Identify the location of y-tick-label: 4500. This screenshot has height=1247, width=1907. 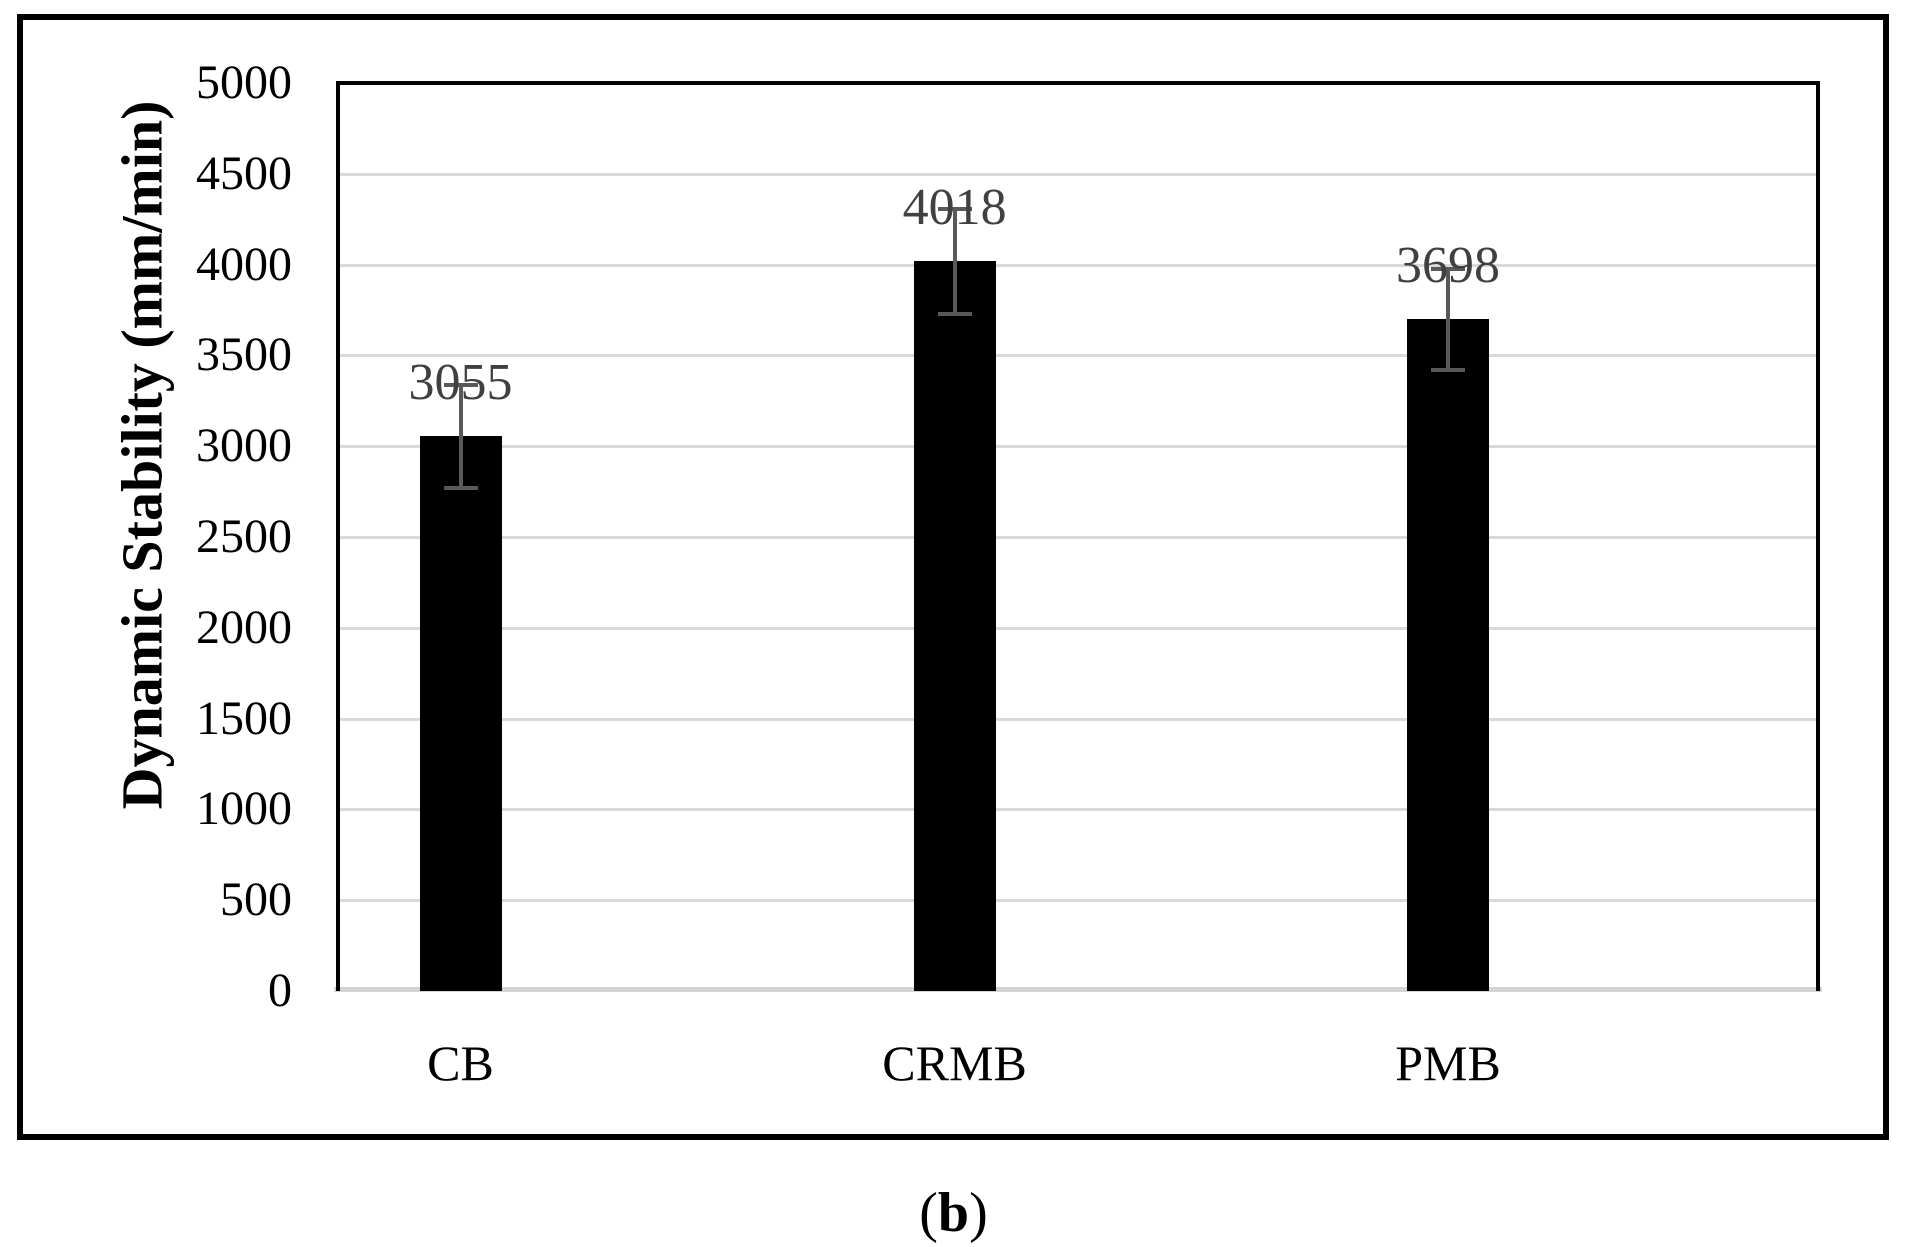
(244, 173).